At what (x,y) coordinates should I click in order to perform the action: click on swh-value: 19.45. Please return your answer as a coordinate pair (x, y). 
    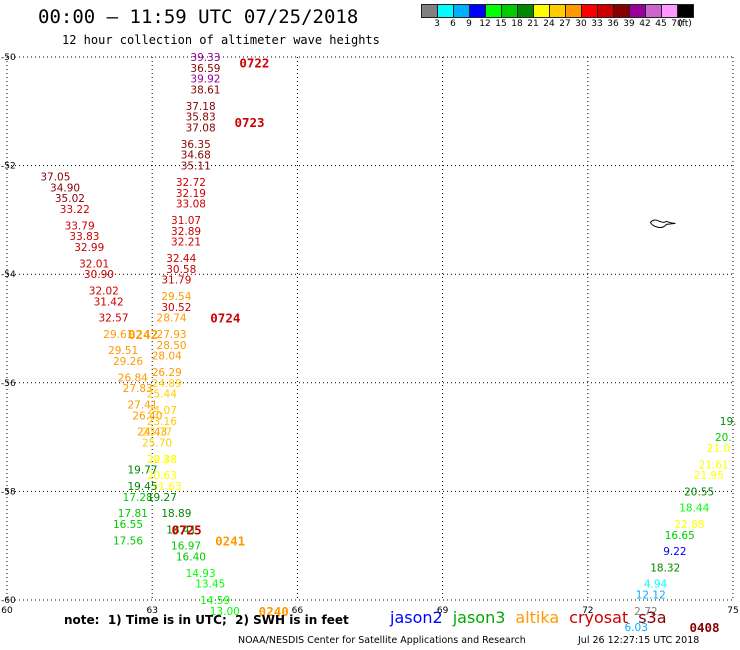
    Looking at the image, I should click on (142, 487).